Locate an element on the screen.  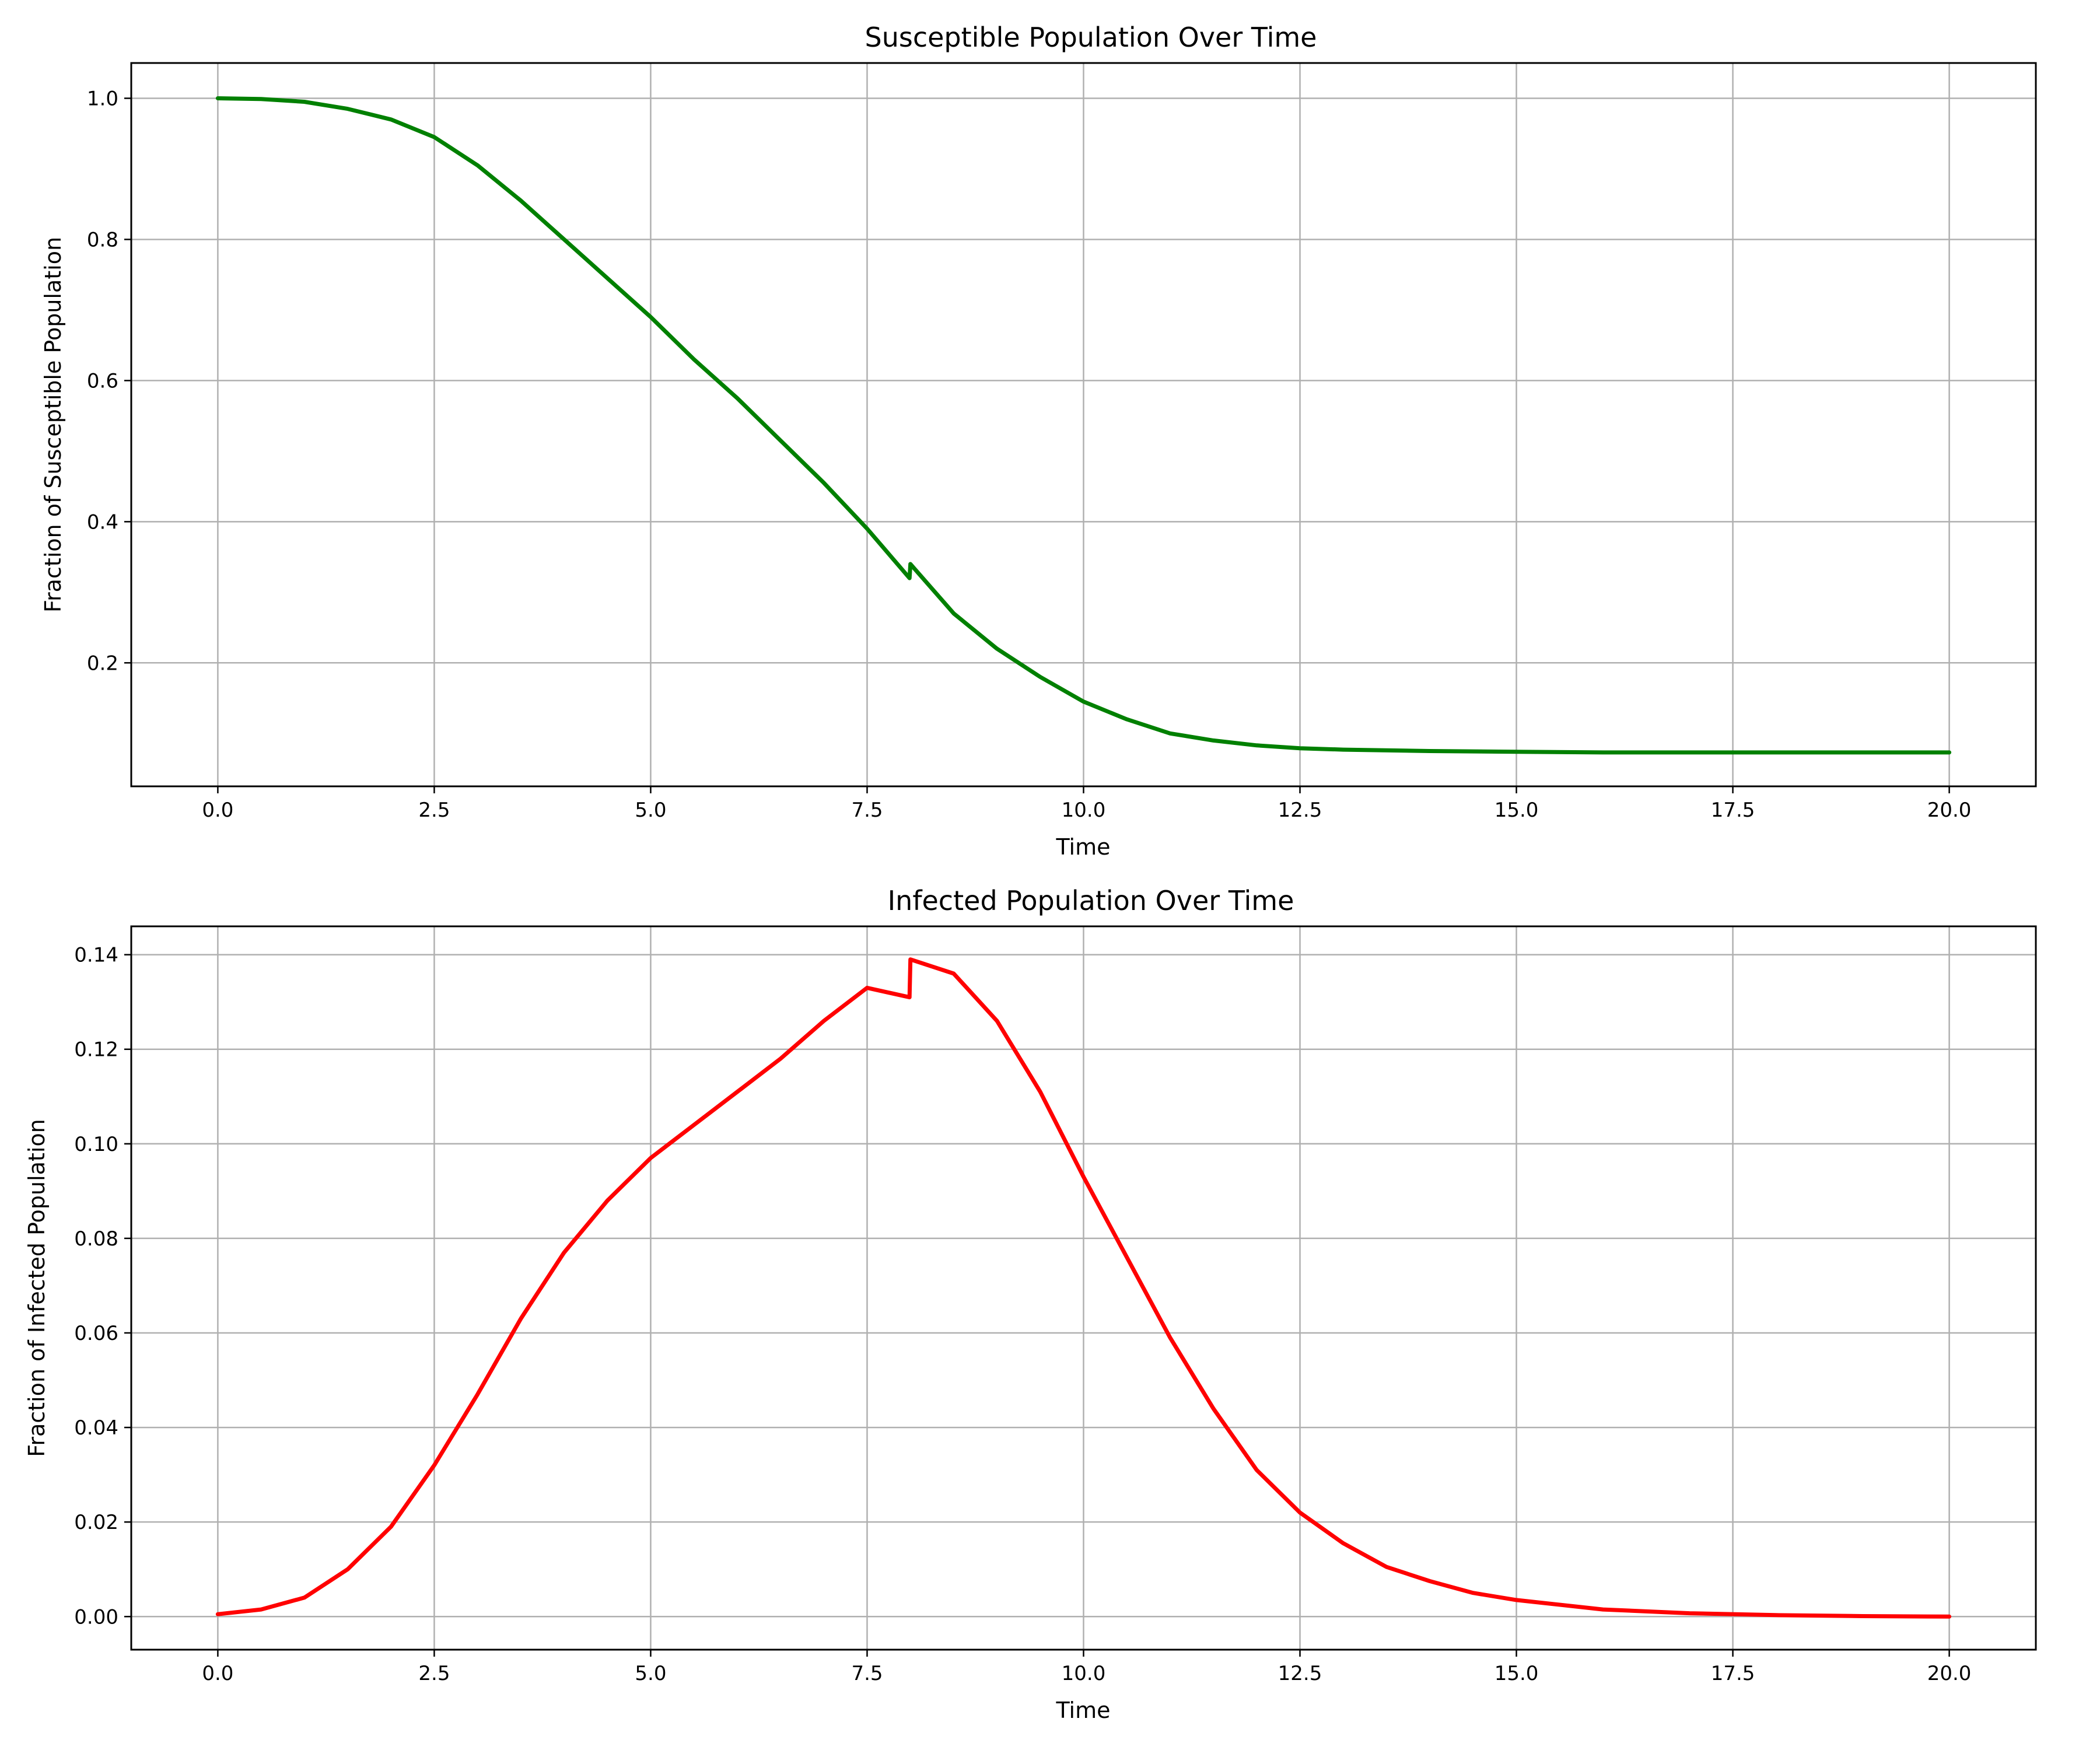
infected-y-tick-label: 0.04 is located at coordinates (96, 1428).